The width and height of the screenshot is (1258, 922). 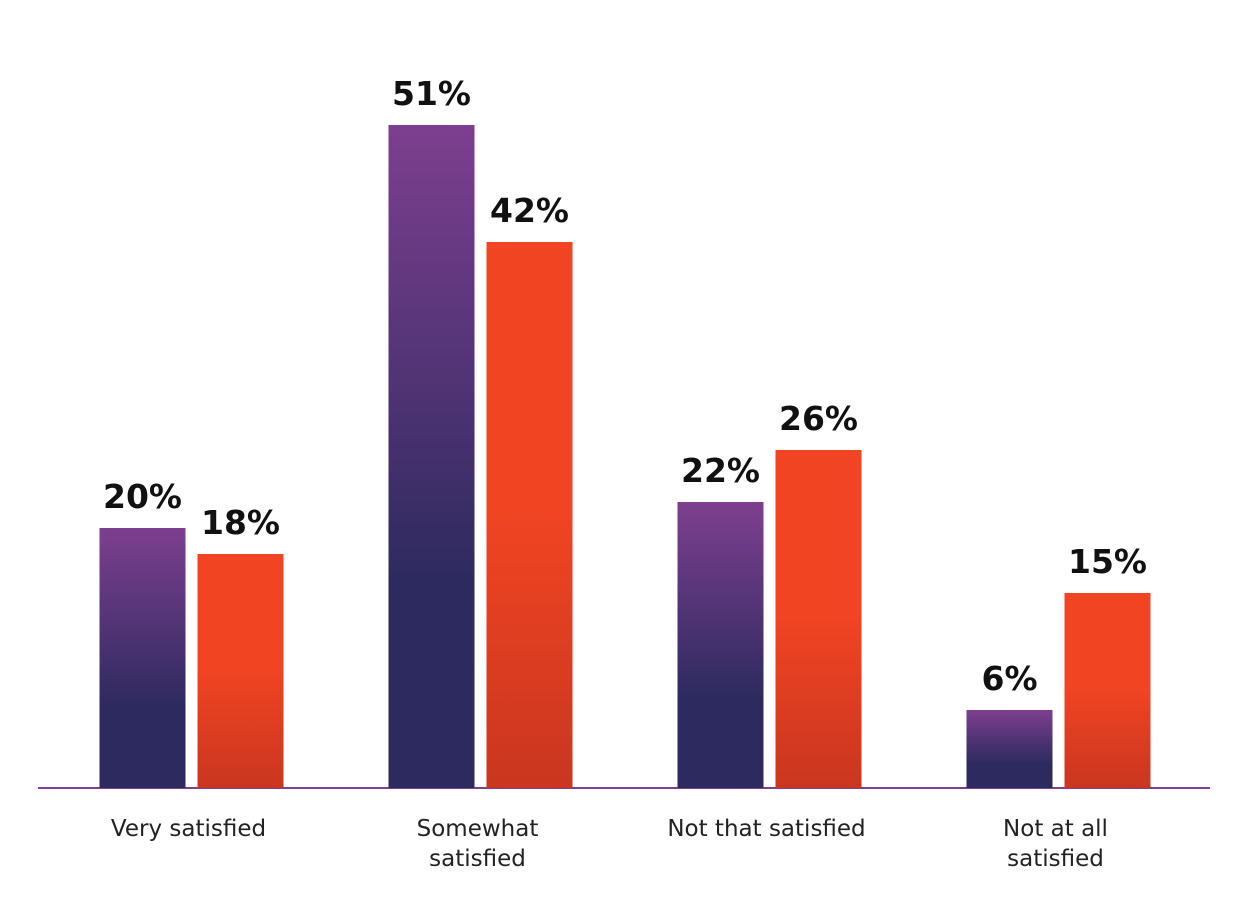 I want to click on x-tick-label: Somewhat satisfied, so click(x=477, y=844).